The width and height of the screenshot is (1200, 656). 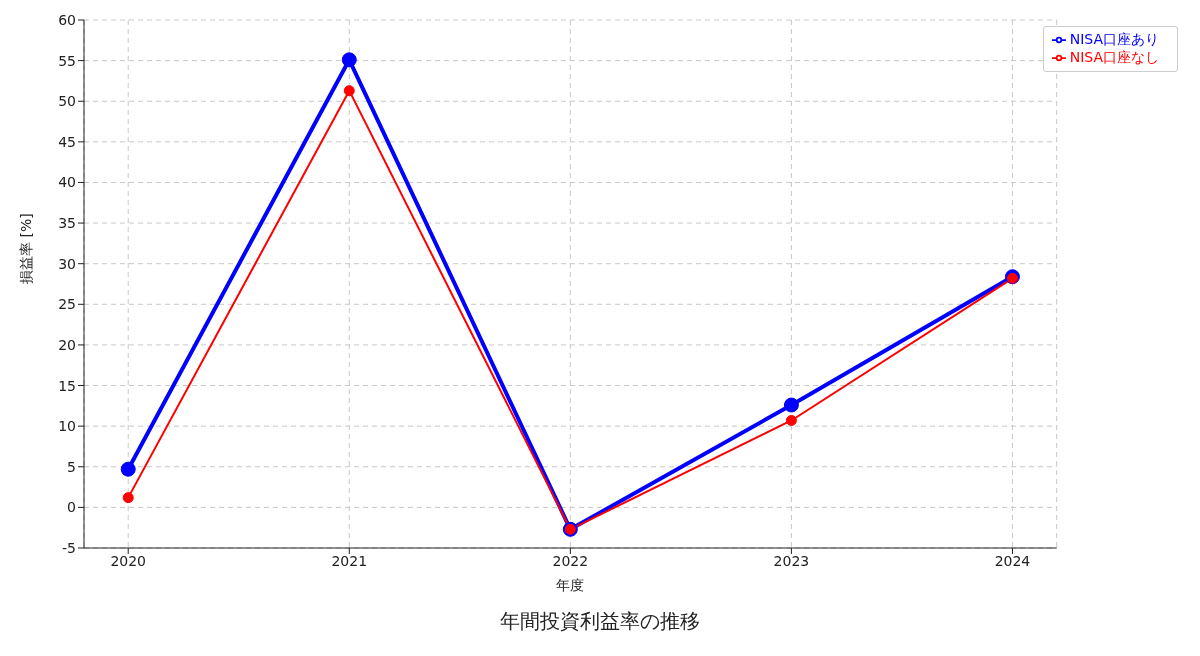 What do you see at coordinates (349, 560) in the screenshot?
I see `x-tick-label: 2021` at bounding box center [349, 560].